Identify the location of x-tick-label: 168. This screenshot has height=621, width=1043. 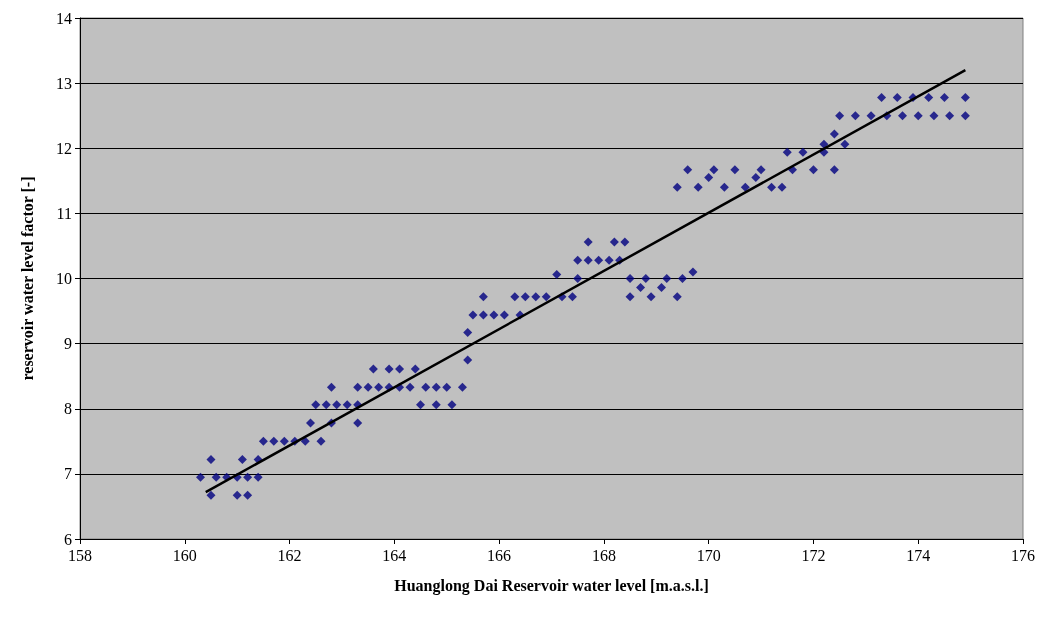
(603, 555).